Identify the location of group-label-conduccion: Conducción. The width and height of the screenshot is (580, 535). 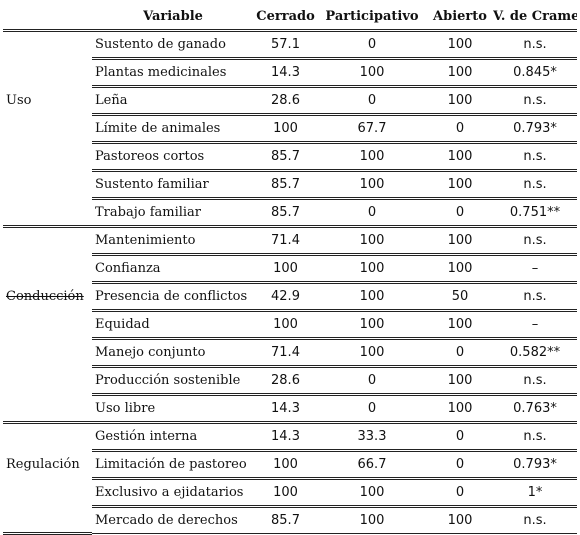
(47, 297).